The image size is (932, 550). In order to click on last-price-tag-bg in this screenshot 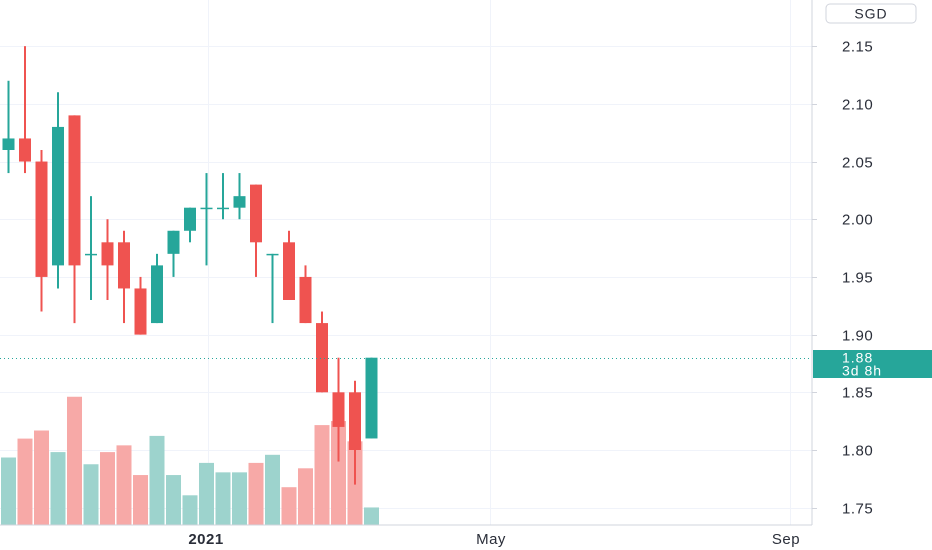, I will do `click(872, 364)`.